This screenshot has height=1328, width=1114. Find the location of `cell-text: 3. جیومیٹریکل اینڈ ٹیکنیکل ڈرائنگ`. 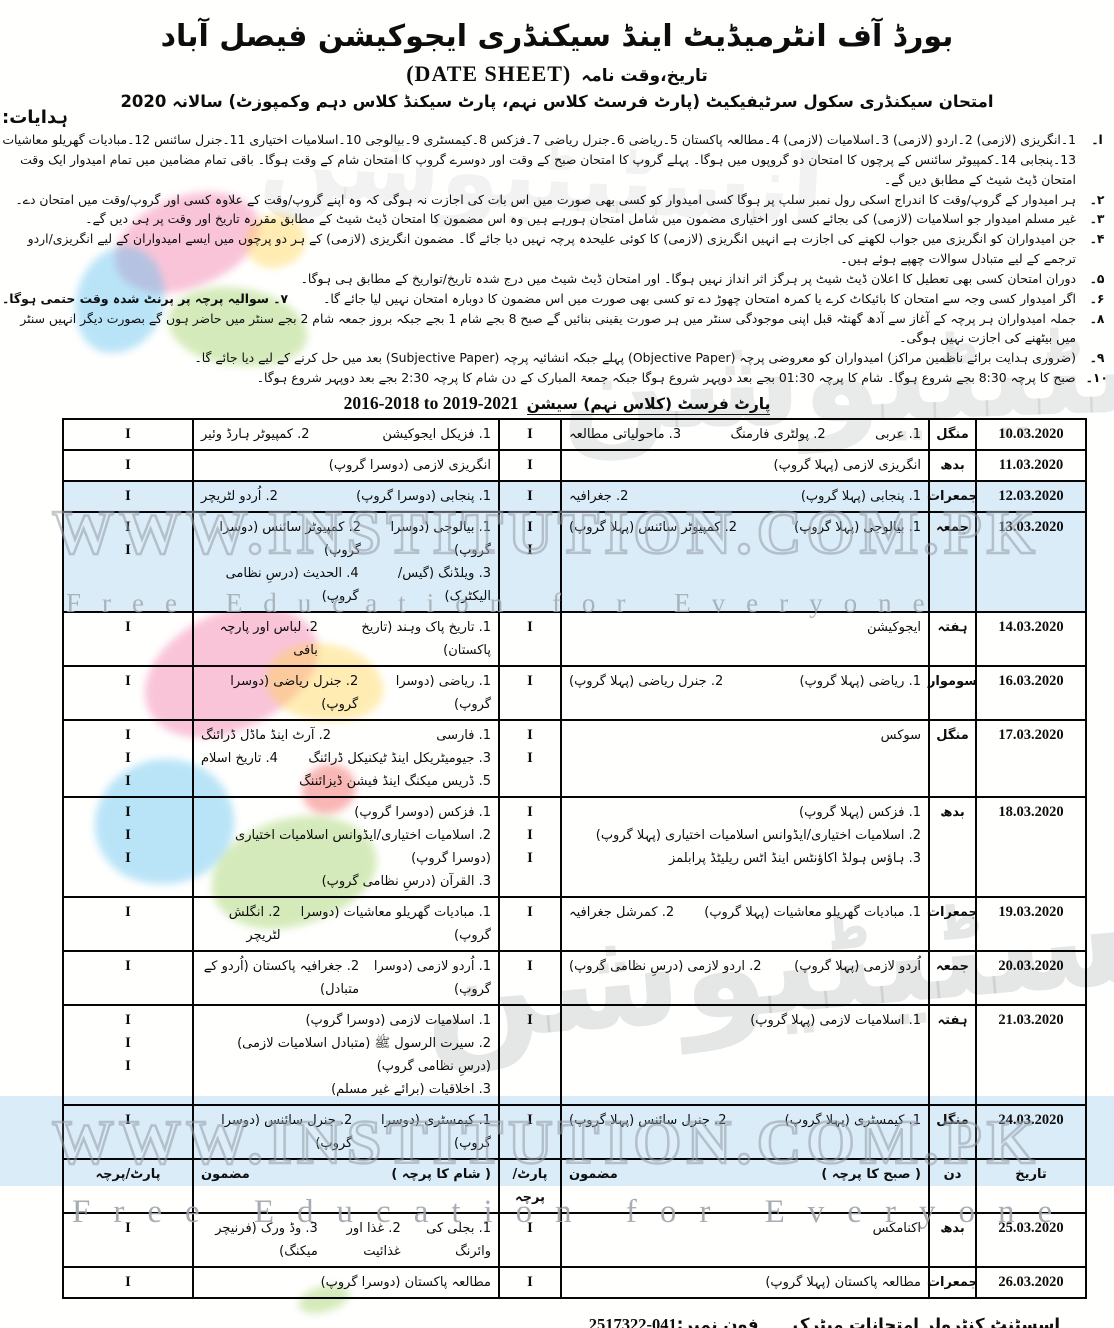

cell-text: 3. جیومیٹریکل اینڈ ٹیکنیکل ڈرائنگ is located at coordinates (399, 758).